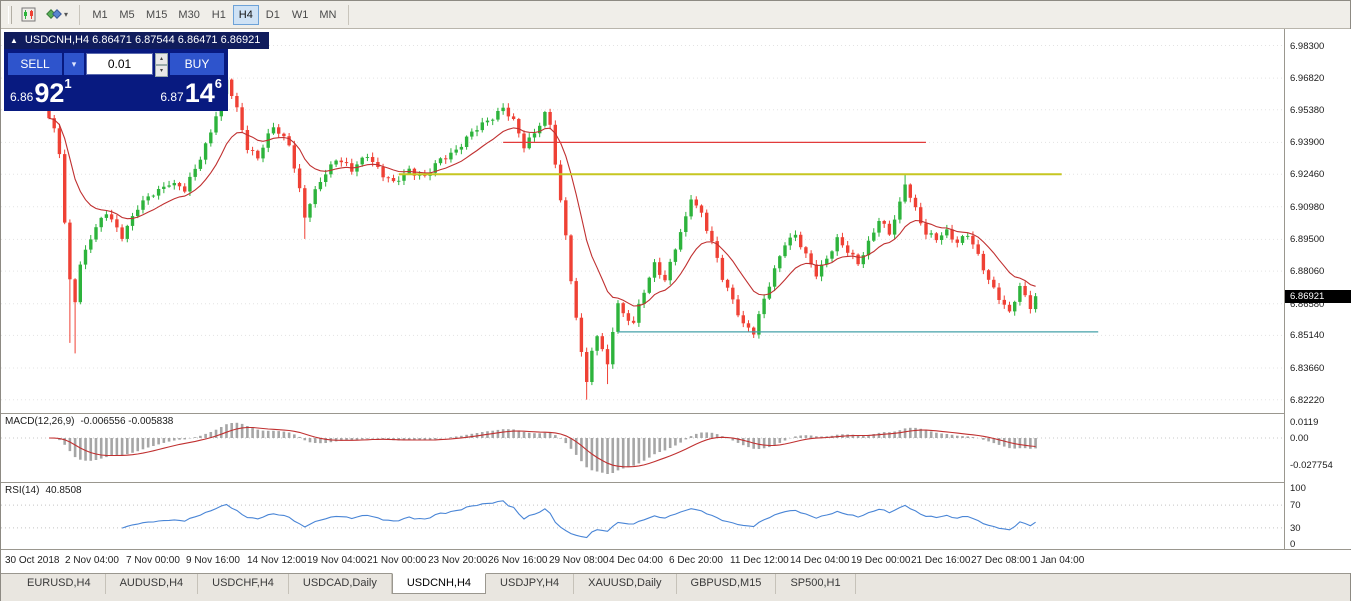  Describe the element at coordinates (1307, 368) in the screenshot. I see `price-axis-label: 6.83660` at that location.